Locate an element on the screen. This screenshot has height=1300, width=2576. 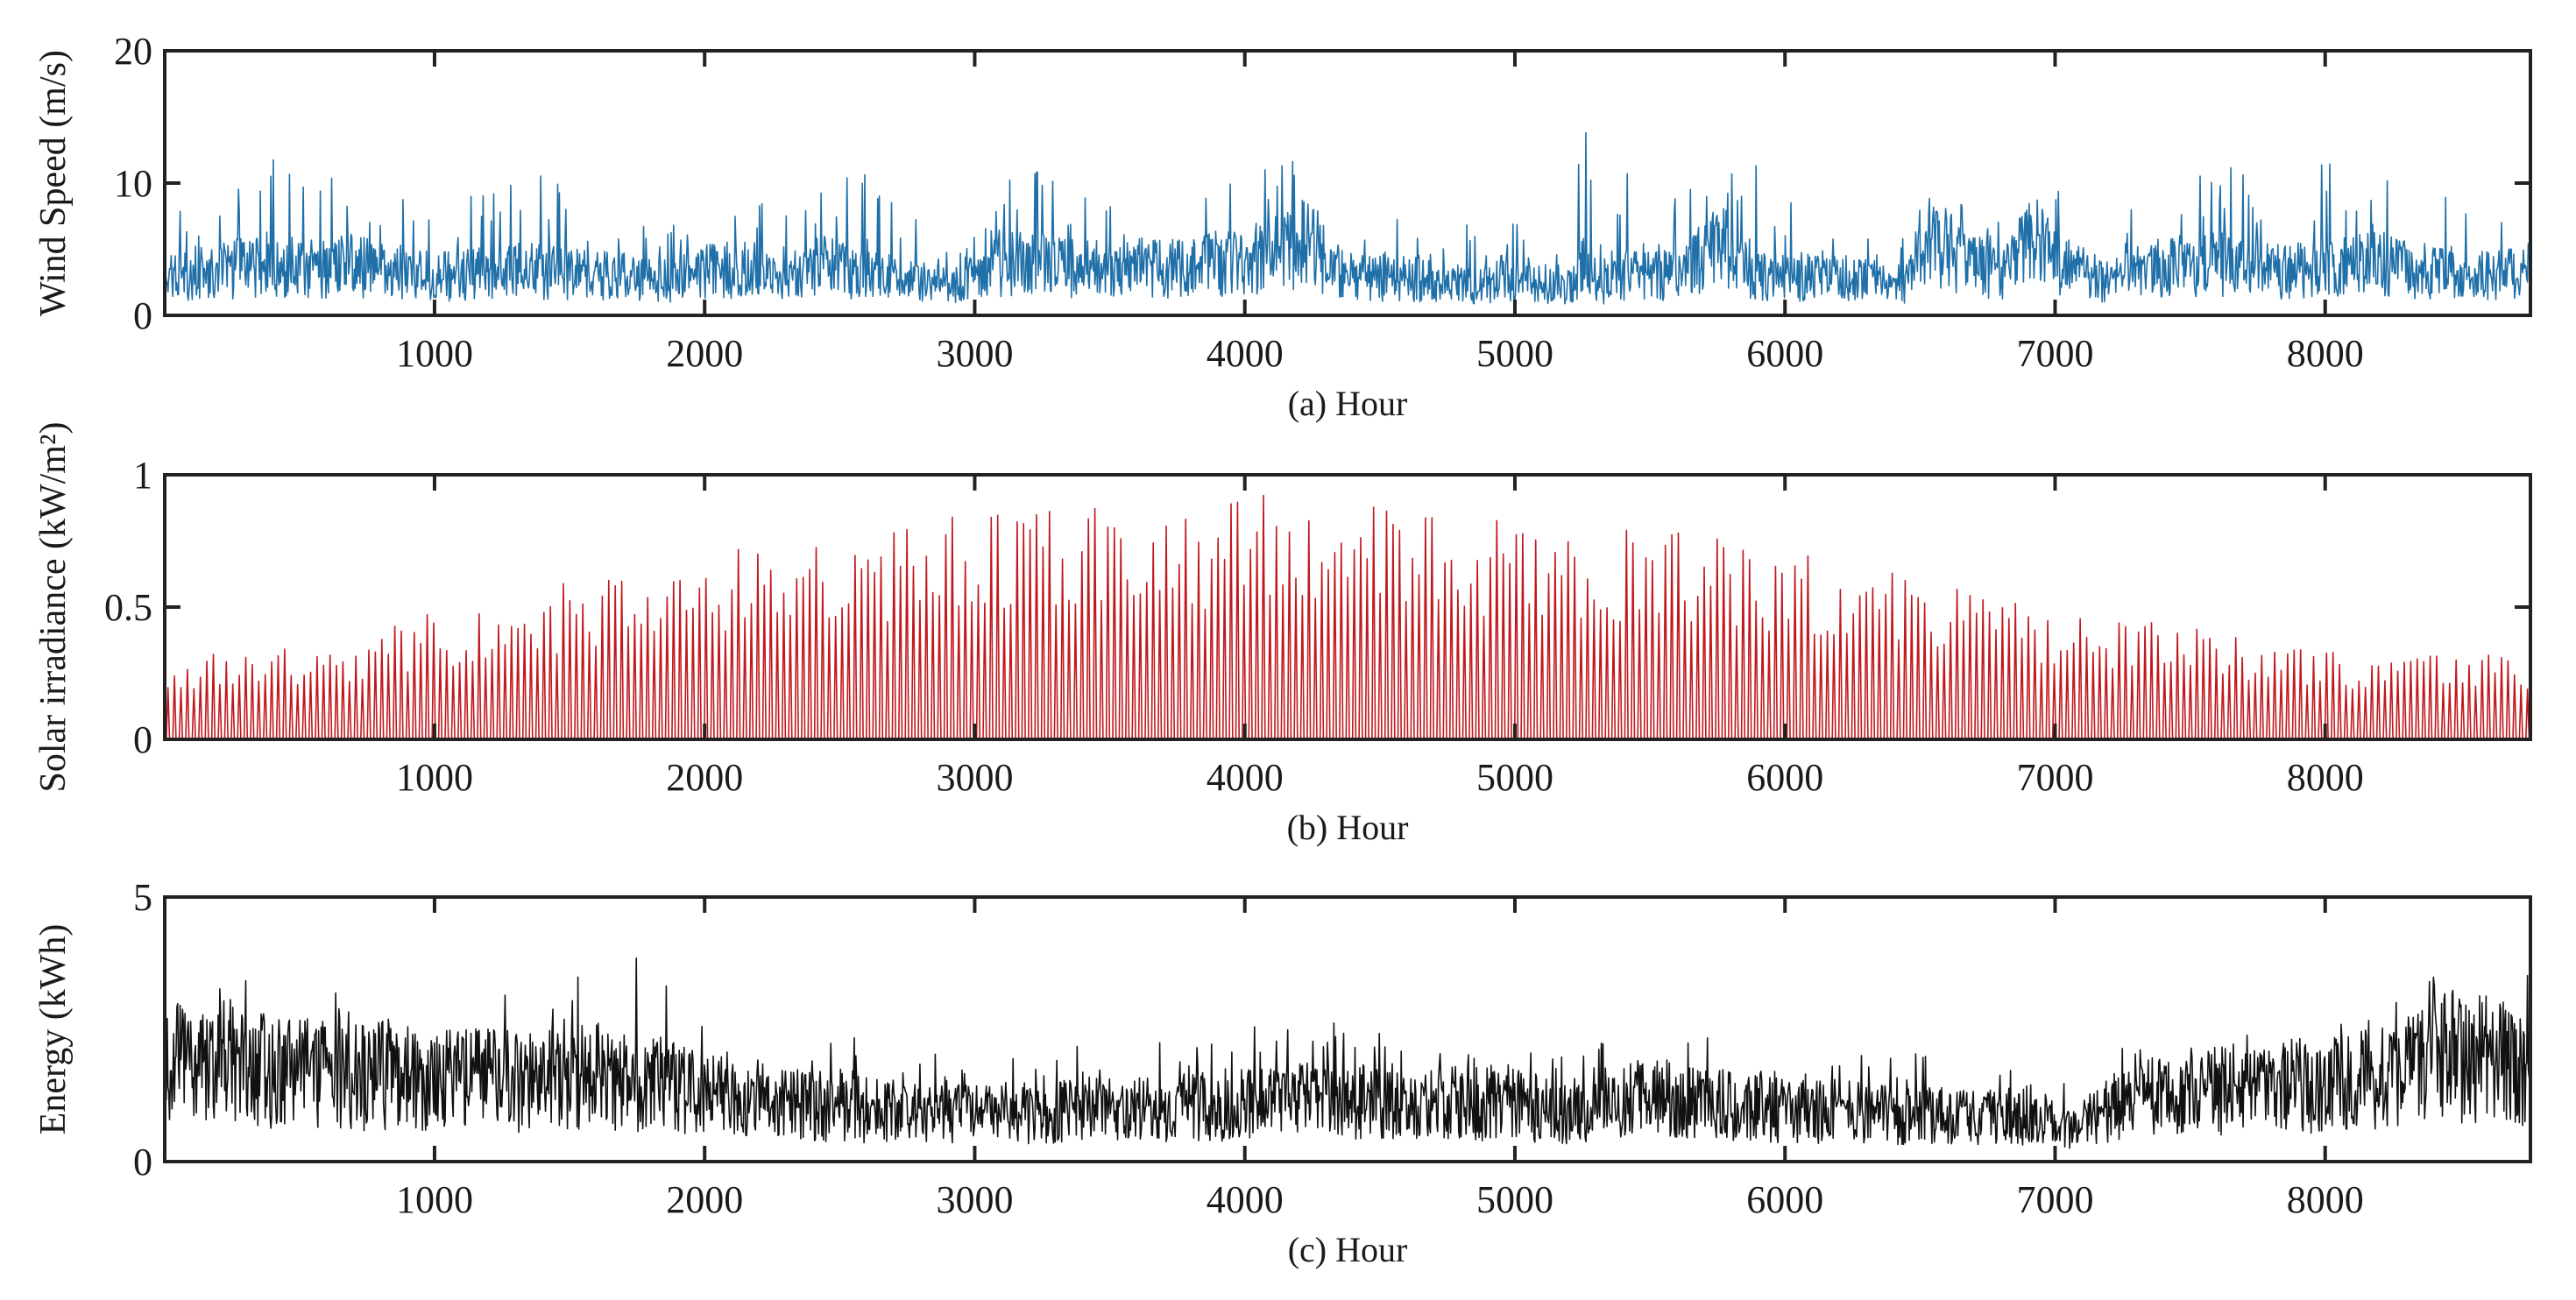
y-tick-label: 10 is located at coordinates (133, 183).